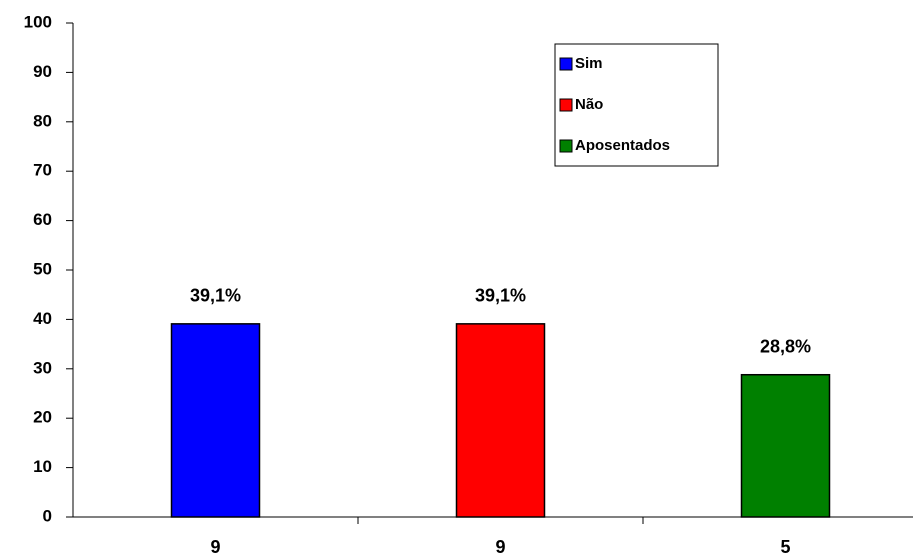  I want to click on y-tick-label: 30, so click(42, 367).